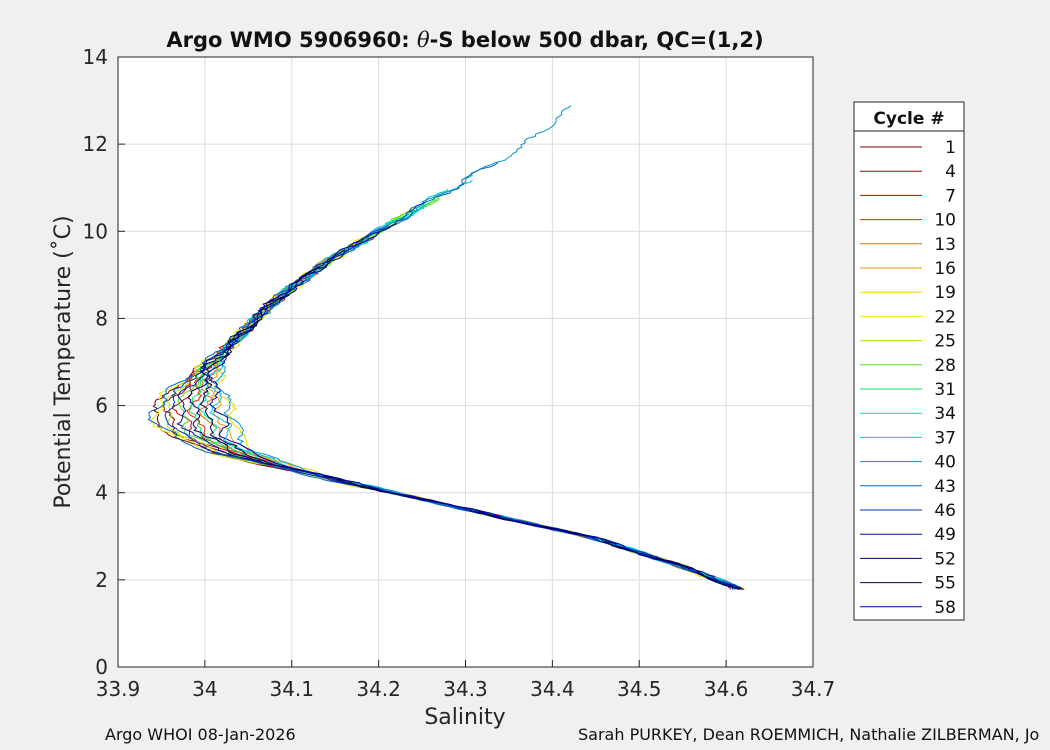  I want to click on y-tick-label: 8, so click(101, 318).